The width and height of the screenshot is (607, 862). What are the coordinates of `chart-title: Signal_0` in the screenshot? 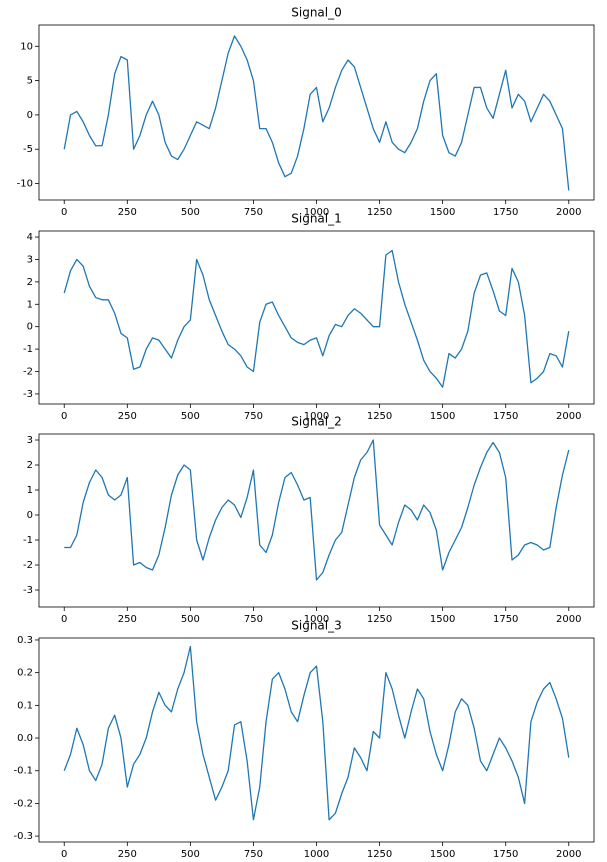 It's located at (316, 13).